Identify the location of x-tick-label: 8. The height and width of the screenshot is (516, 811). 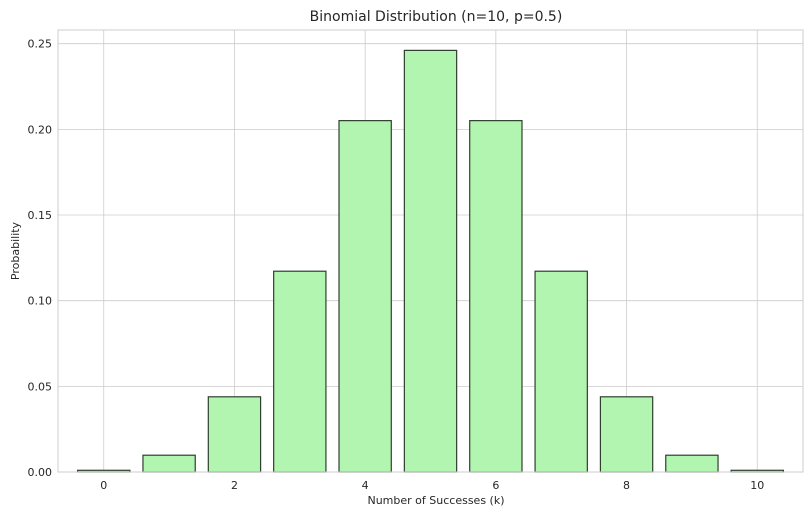
(626, 485).